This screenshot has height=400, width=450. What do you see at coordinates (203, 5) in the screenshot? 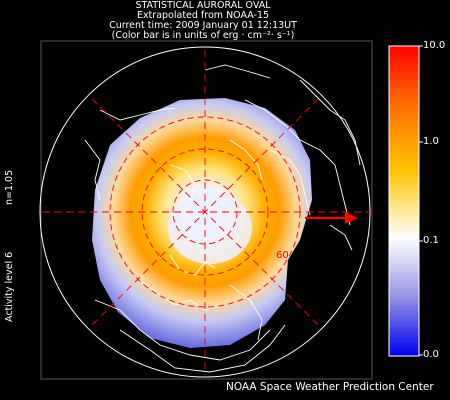
I see `title-line-1: STATISTICAL AURORAL OVAL` at bounding box center [203, 5].